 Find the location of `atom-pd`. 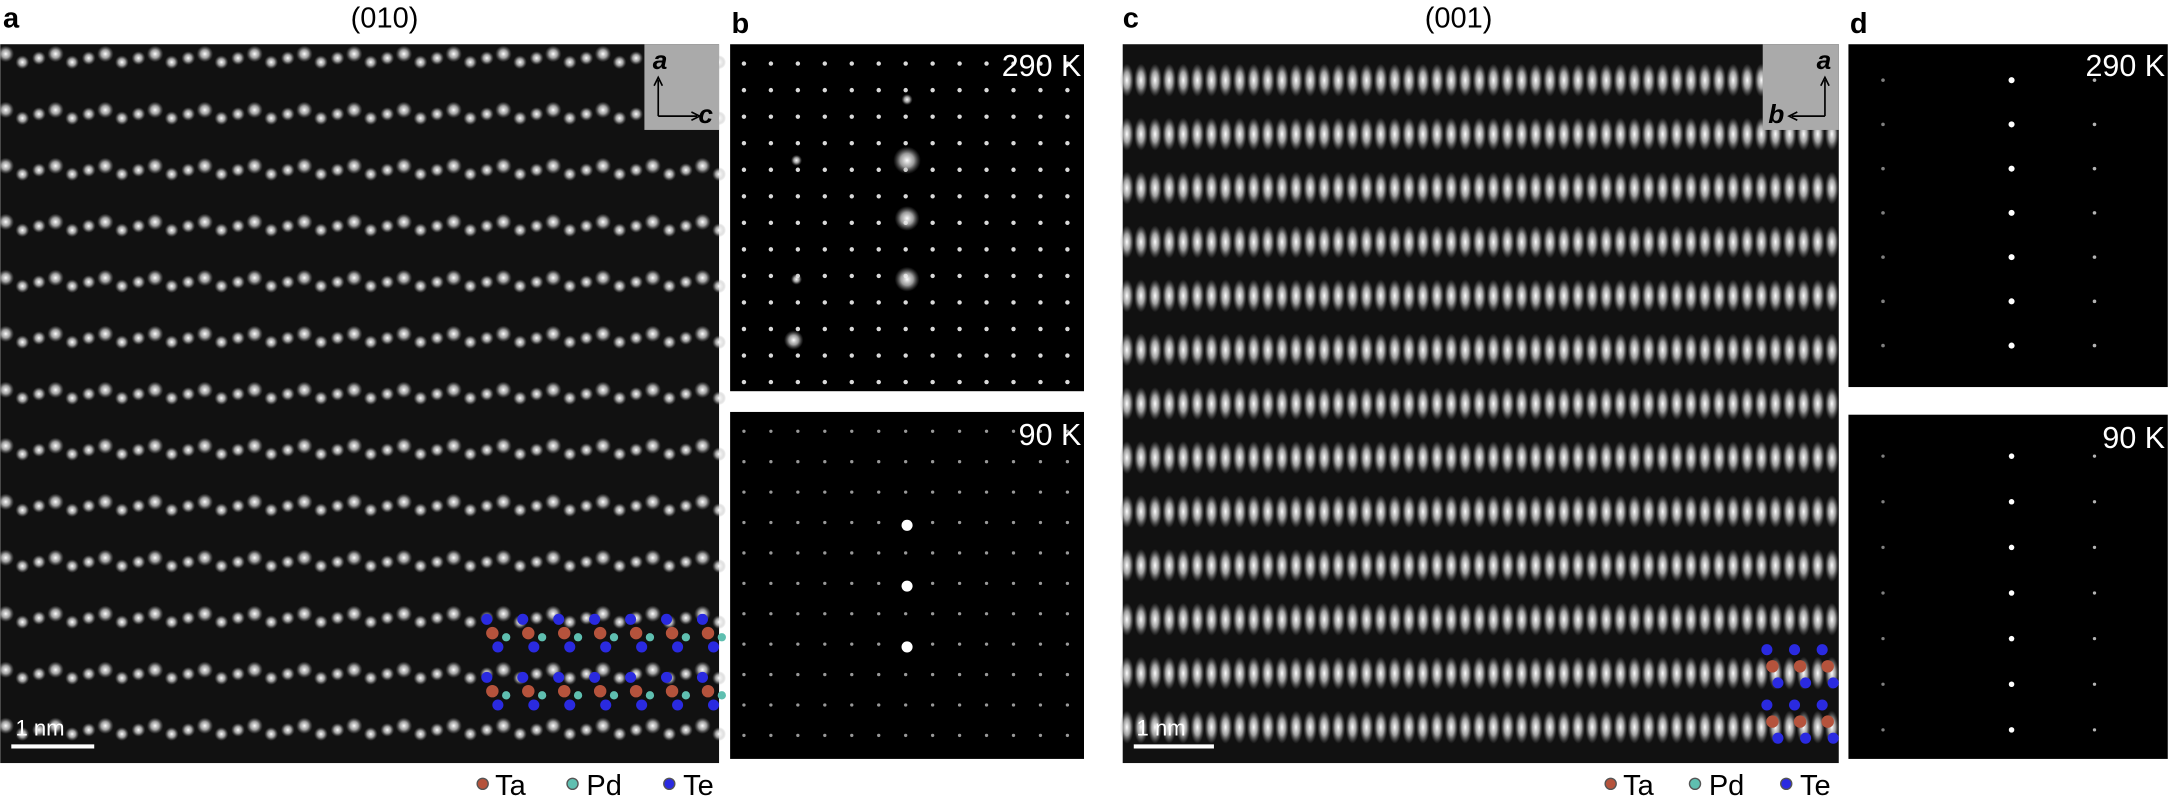

atom-pd is located at coordinates (614, 637).